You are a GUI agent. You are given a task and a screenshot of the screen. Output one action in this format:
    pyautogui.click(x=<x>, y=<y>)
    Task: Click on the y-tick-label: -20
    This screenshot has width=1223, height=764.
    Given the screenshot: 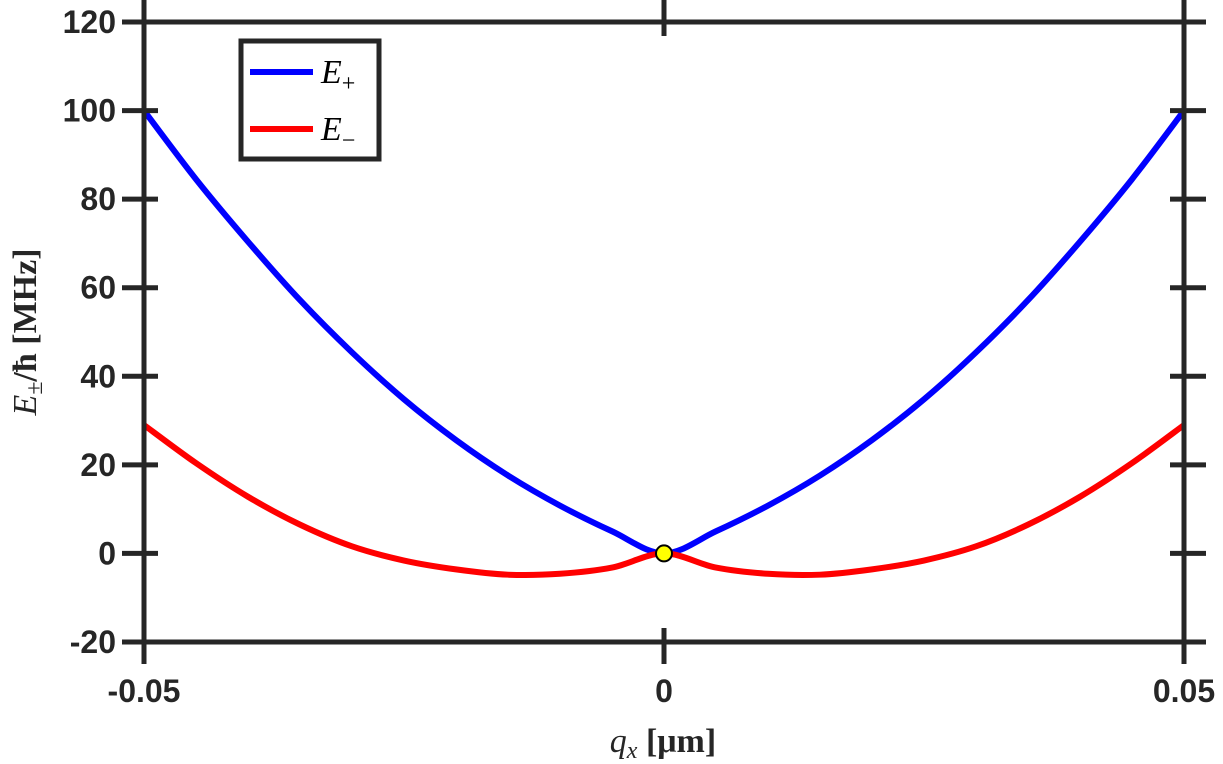 What is the action you would take?
    pyautogui.click(x=93, y=642)
    